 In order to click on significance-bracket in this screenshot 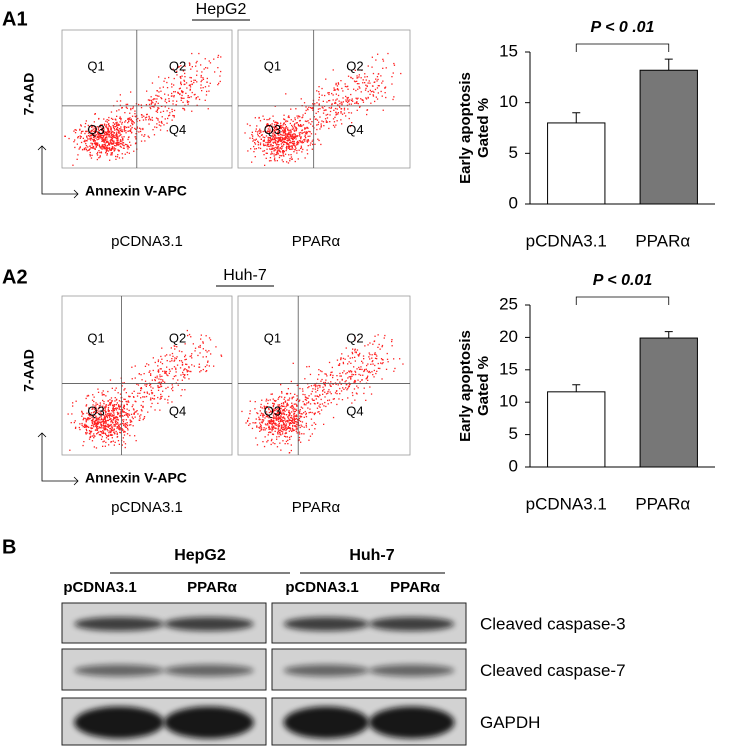, I will do `click(622, 301)`.